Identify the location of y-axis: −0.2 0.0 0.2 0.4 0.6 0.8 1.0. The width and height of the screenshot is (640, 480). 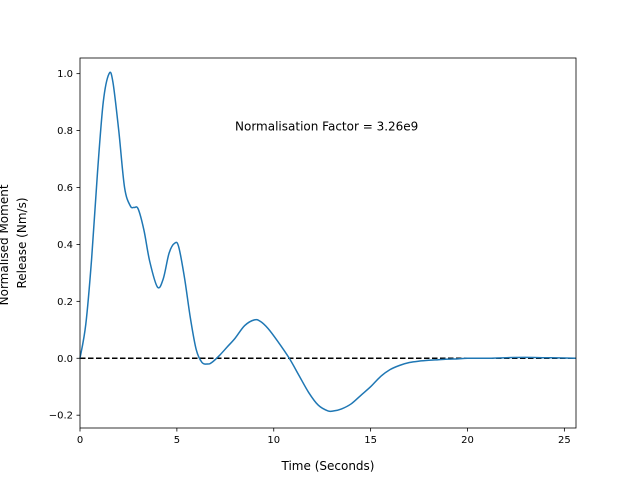
(64, 245).